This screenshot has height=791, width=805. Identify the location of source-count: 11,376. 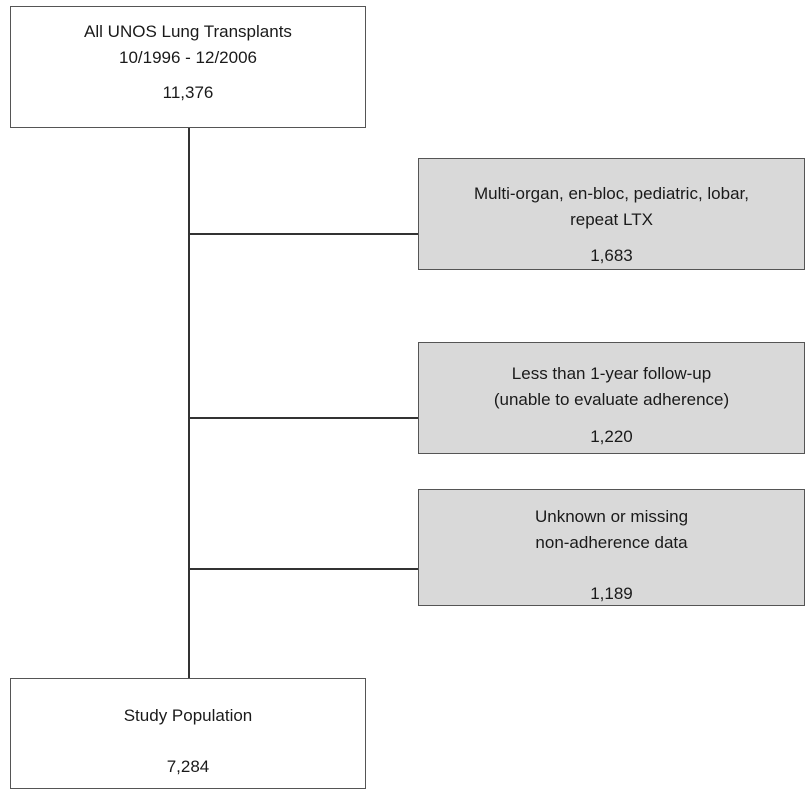
(188, 92).